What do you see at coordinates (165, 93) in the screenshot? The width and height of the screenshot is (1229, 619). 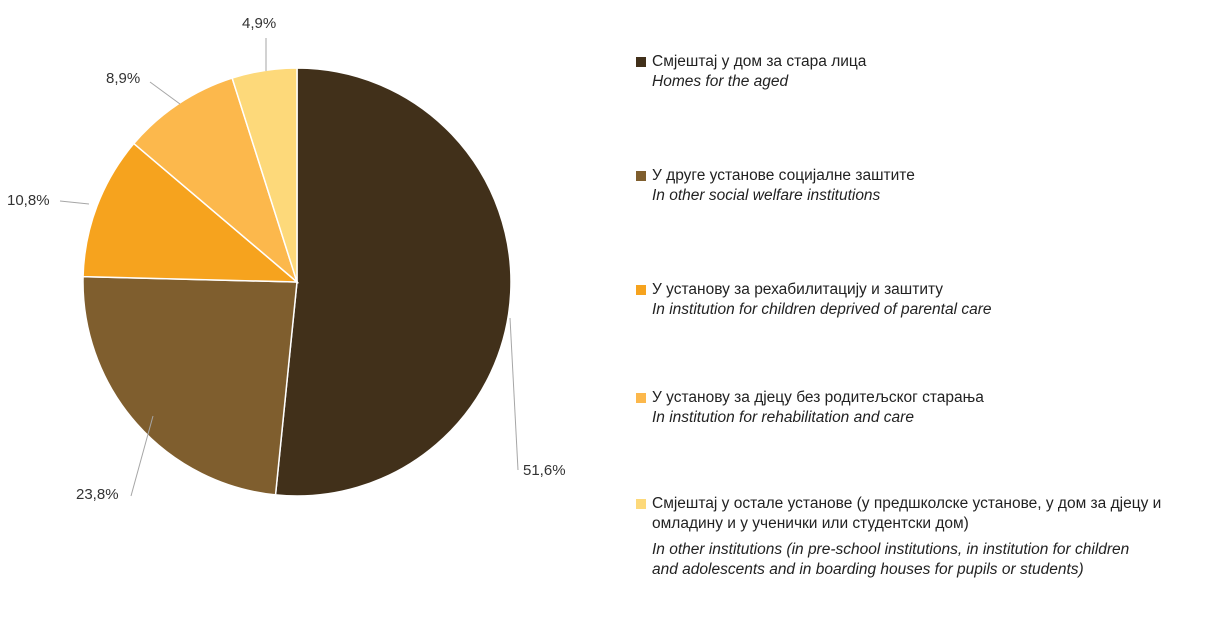 I see `leader-line-children-without-parental-care` at bounding box center [165, 93].